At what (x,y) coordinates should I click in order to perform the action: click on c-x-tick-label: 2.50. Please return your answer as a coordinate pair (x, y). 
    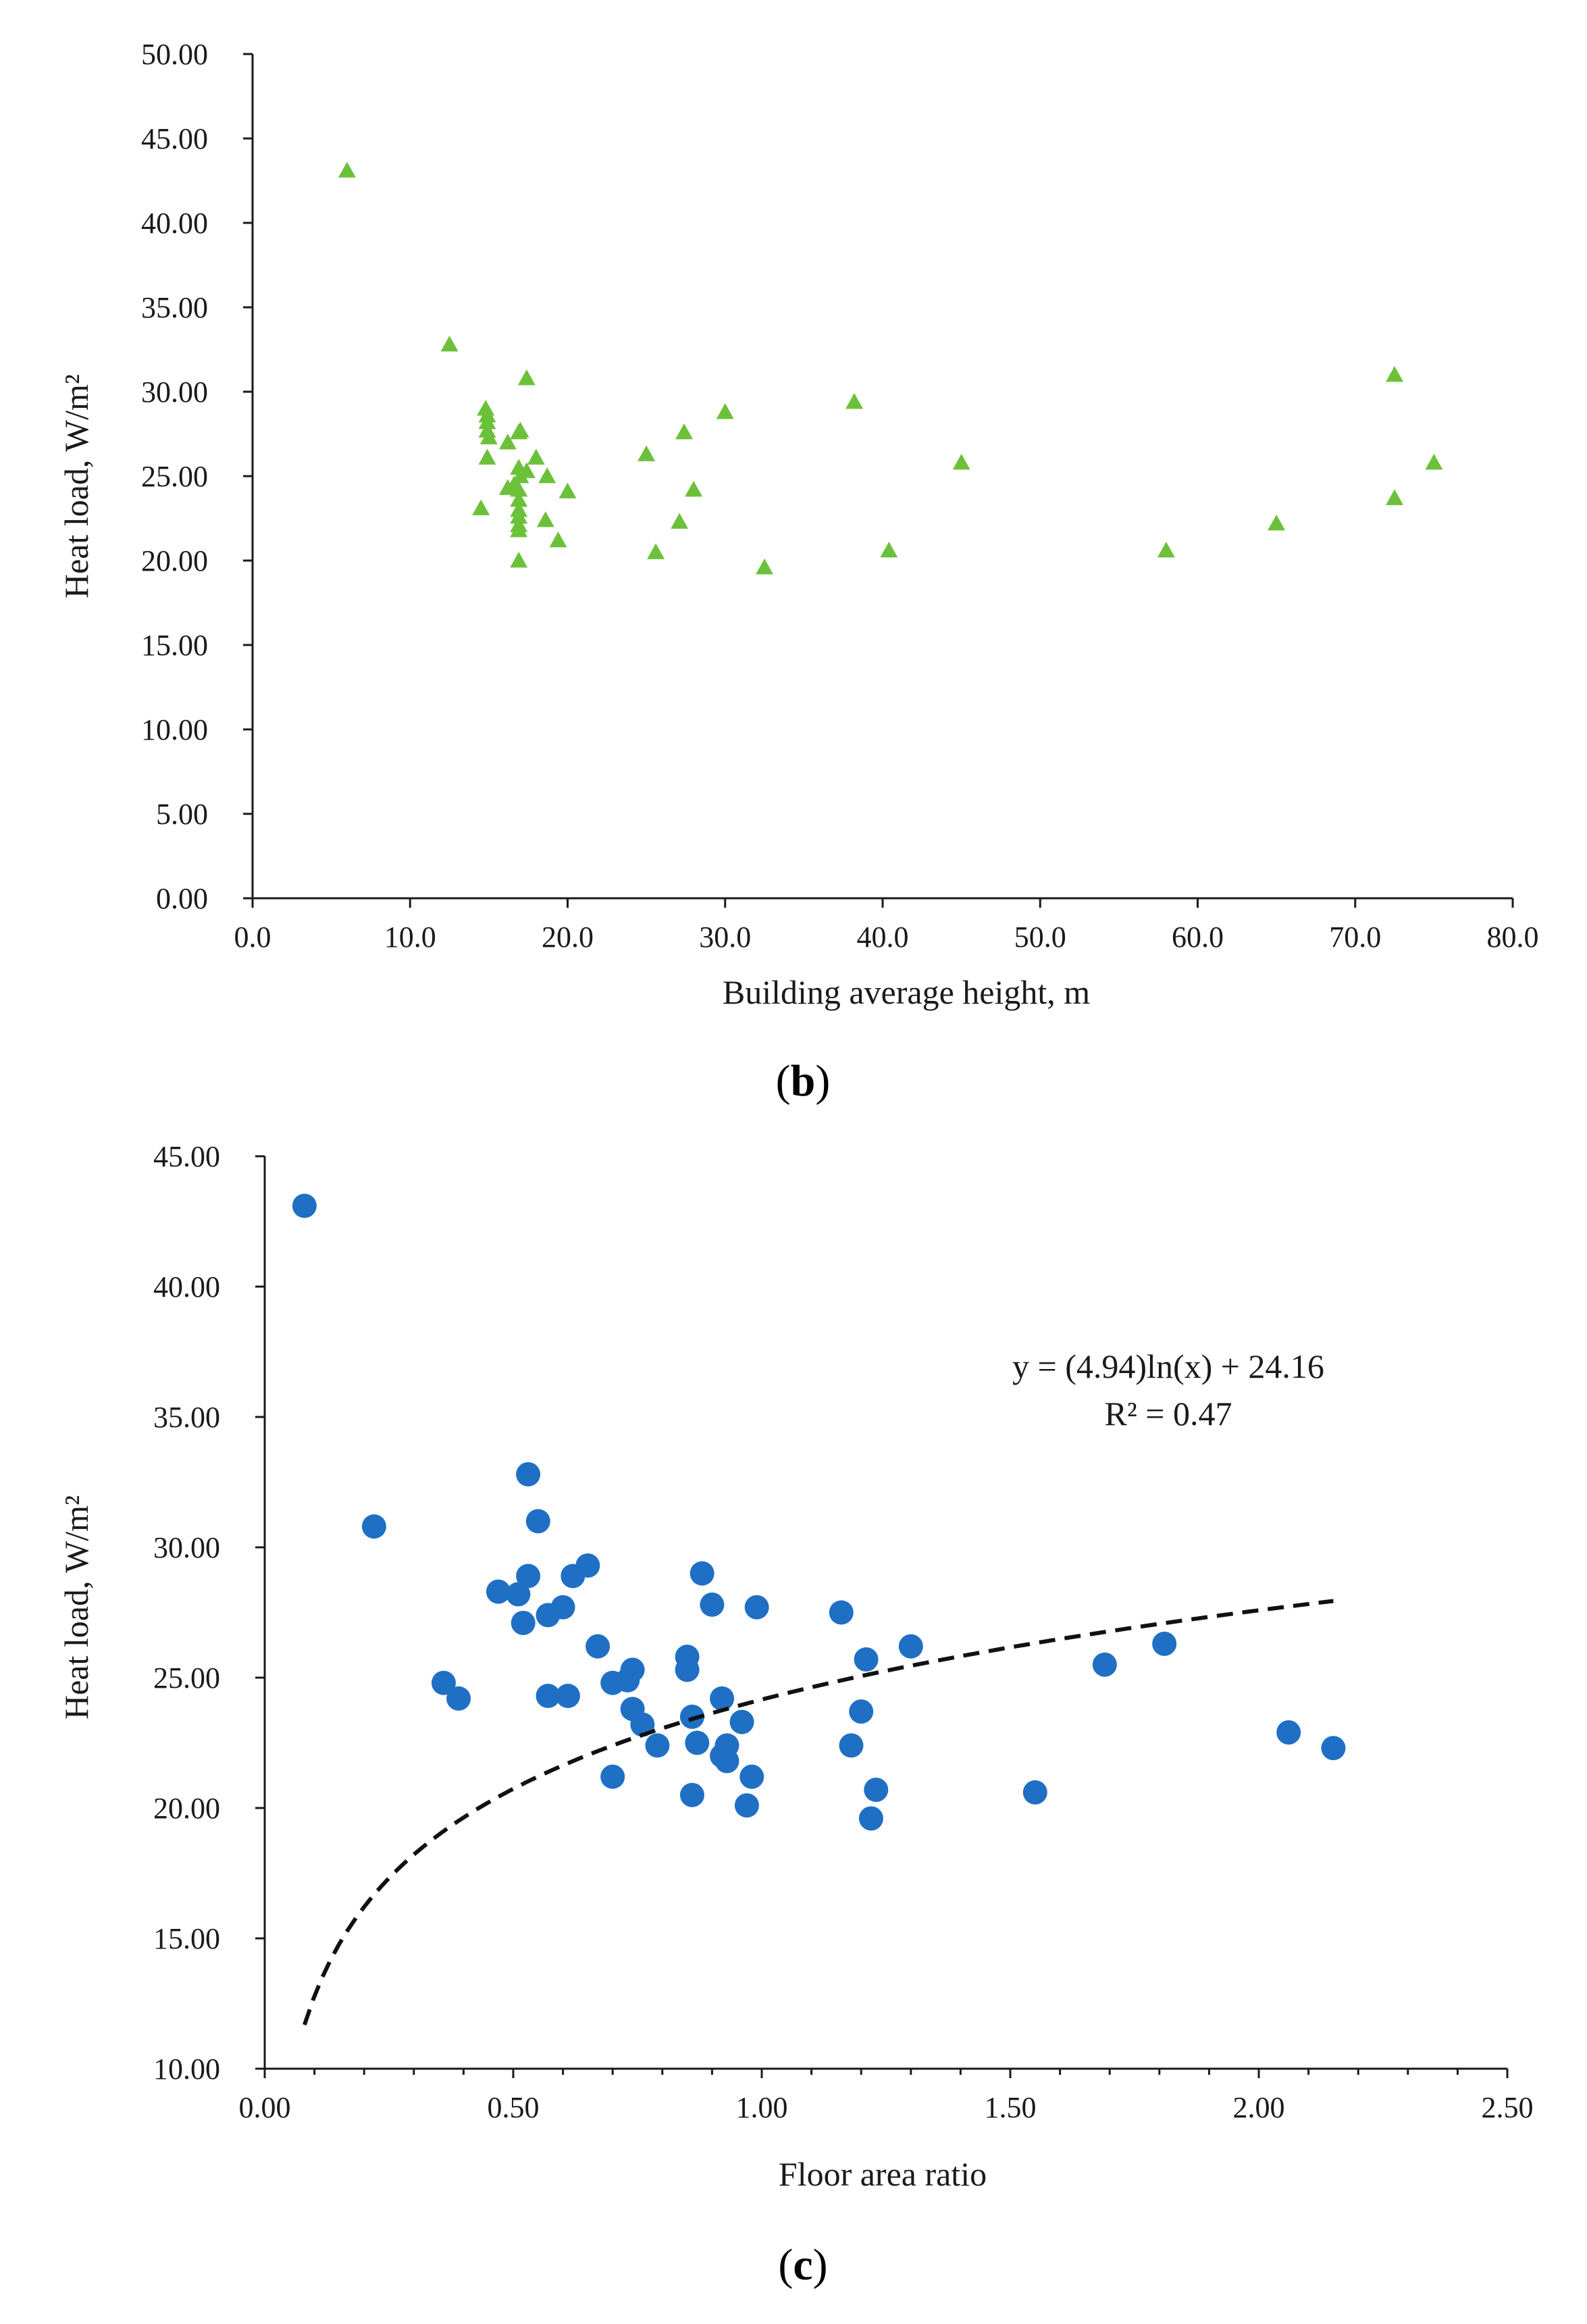
    Looking at the image, I should click on (1508, 2107).